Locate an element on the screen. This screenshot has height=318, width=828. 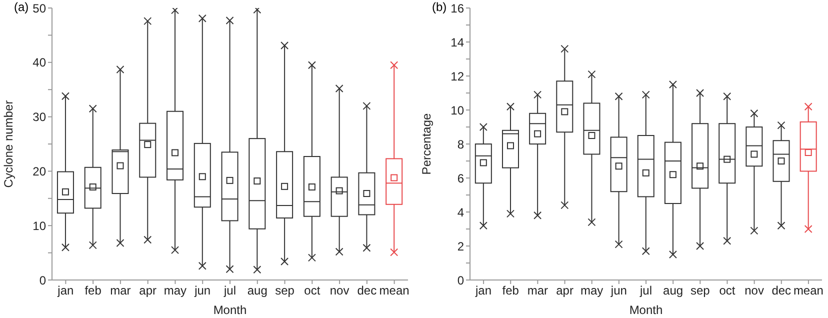
y-tick-label: 16 is located at coordinates (457, 8).